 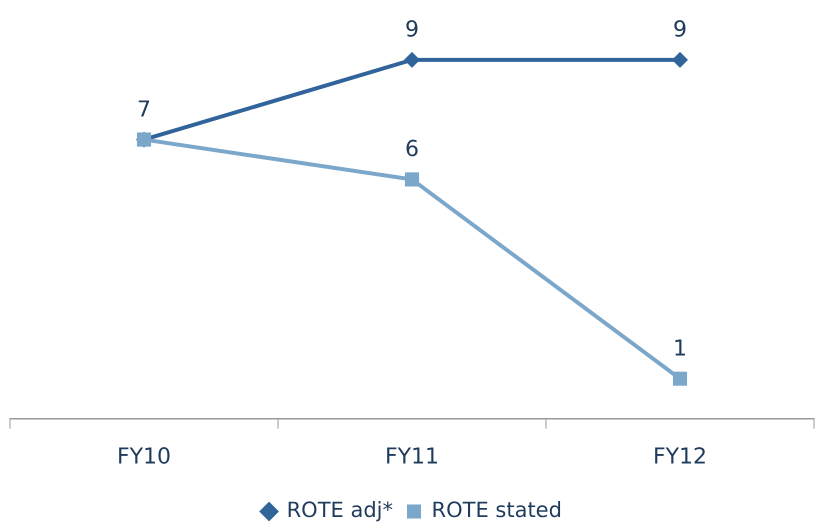 What do you see at coordinates (340, 510) in the screenshot?
I see `legend-label: ROTE adj*` at bounding box center [340, 510].